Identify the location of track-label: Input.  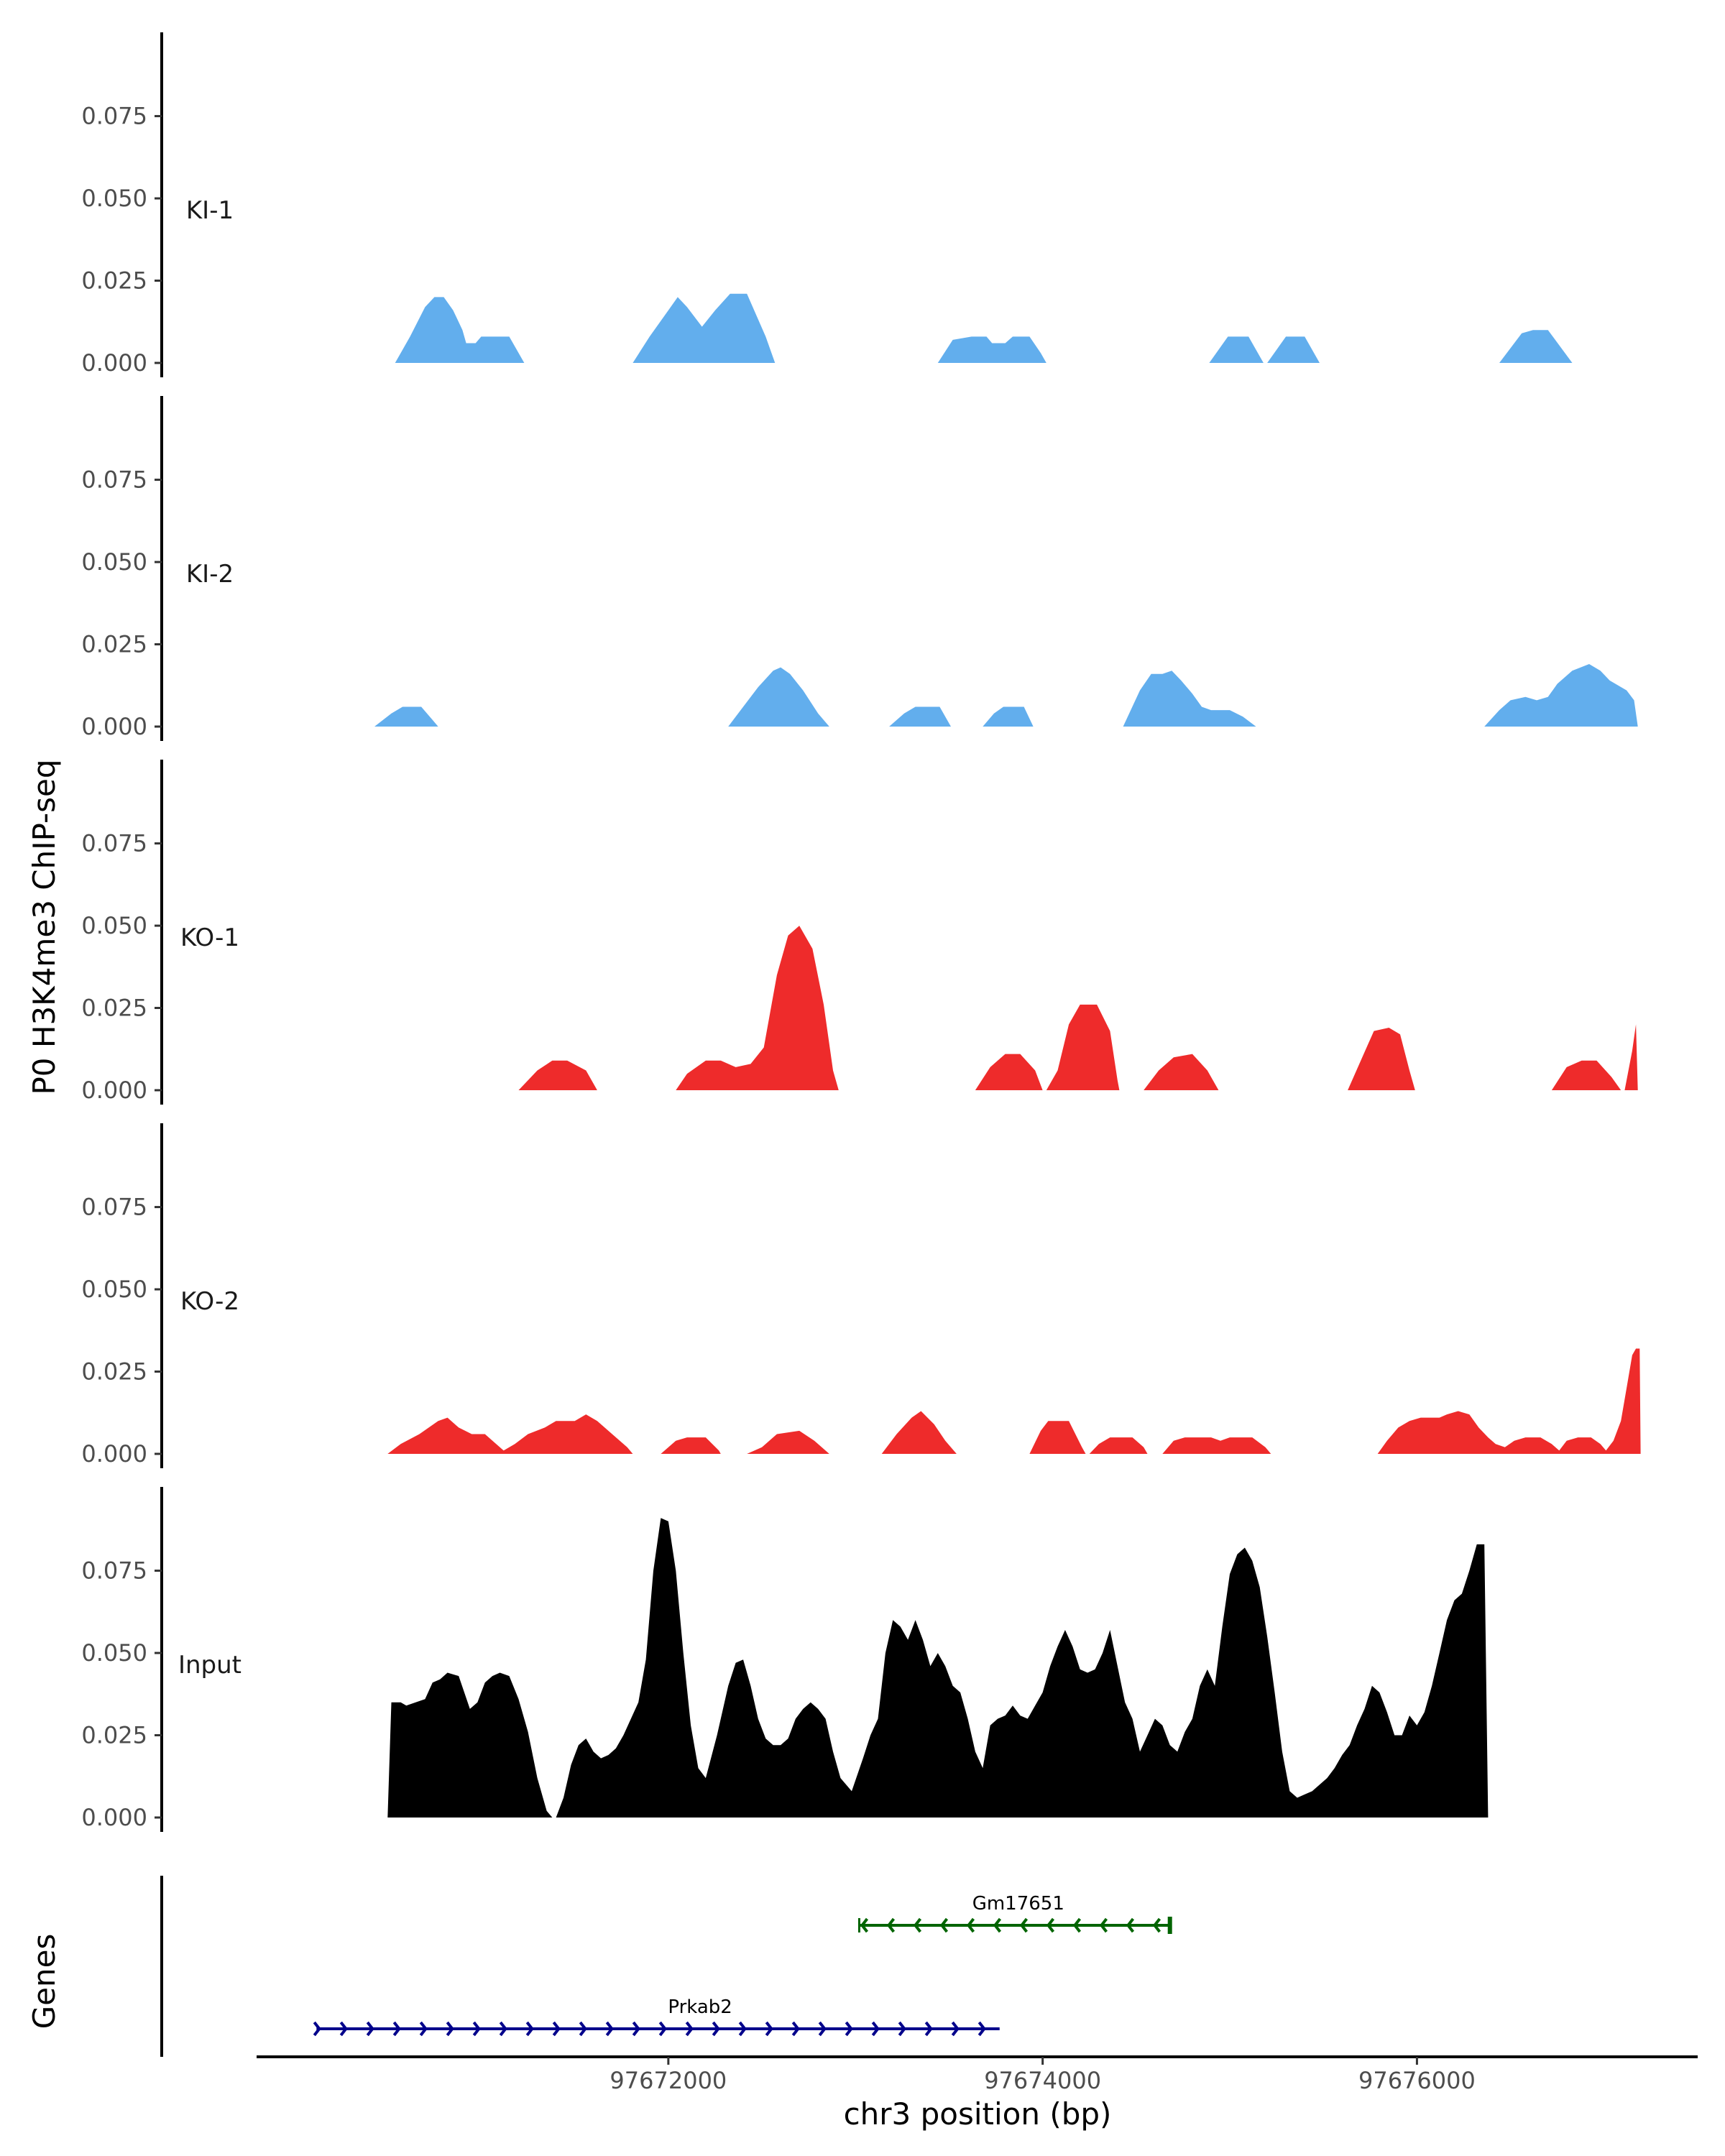
(210, 1665).